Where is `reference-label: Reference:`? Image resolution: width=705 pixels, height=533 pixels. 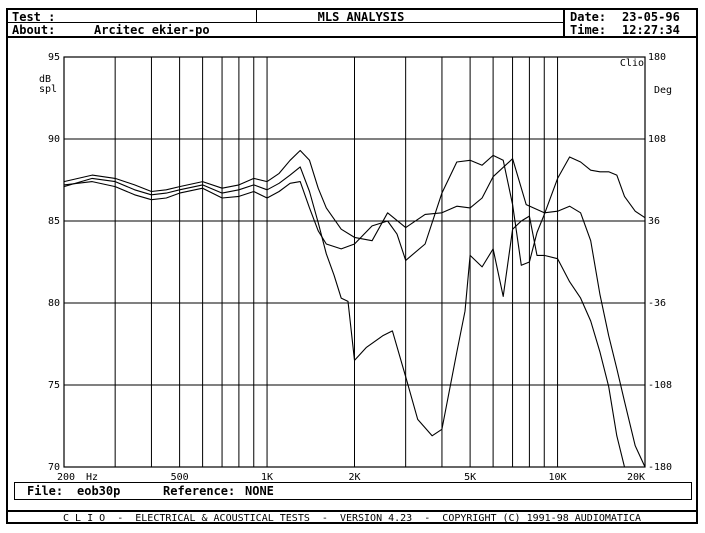
reference-label: Reference: is located at coordinates (199, 491).